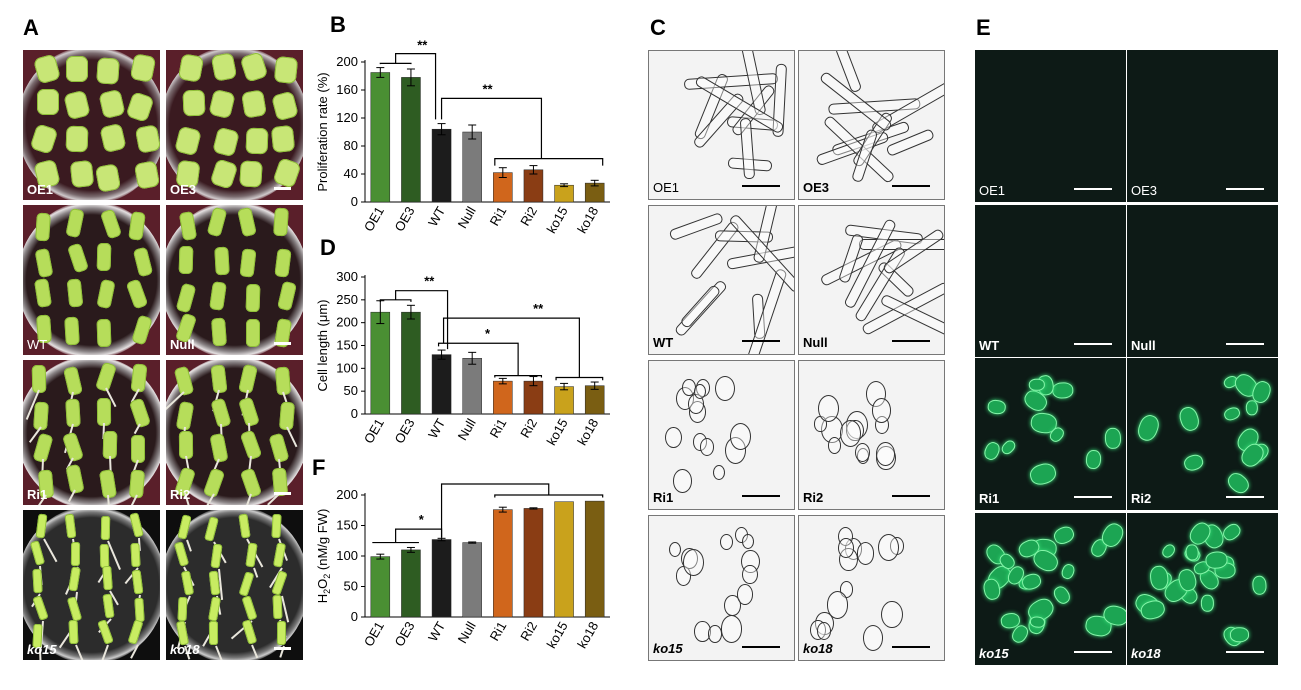  Describe the element at coordinates (557, 219) in the screenshot. I see `x-tick-label: ko15` at that location.